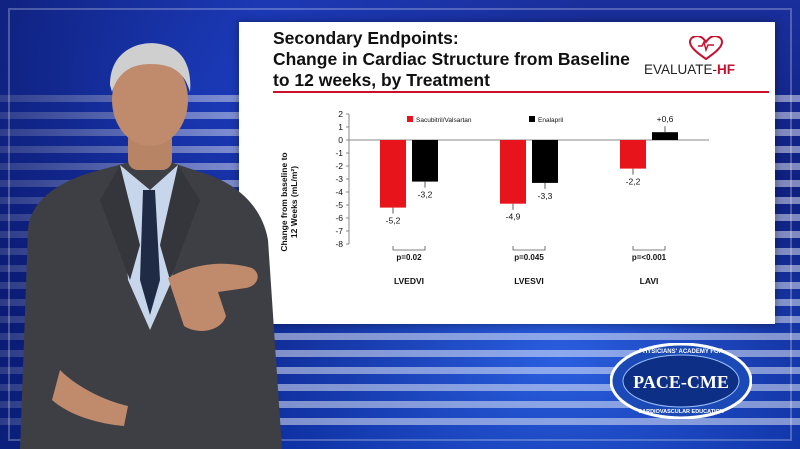 Image resolution: width=800 pixels, height=449 pixels. Describe the element at coordinates (339, 153) in the screenshot. I see `y-tick-label: -1` at that location.